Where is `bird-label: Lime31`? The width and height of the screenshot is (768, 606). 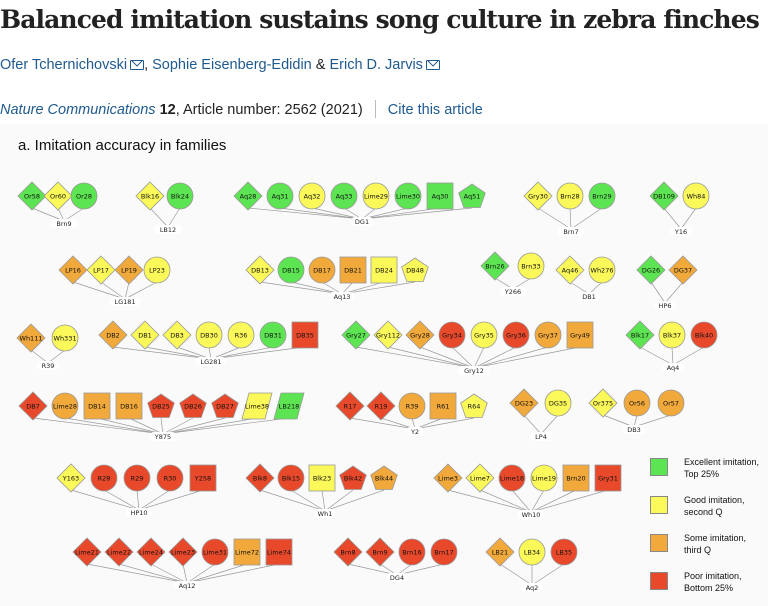 bird-label: Lime31 is located at coordinates (215, 553).